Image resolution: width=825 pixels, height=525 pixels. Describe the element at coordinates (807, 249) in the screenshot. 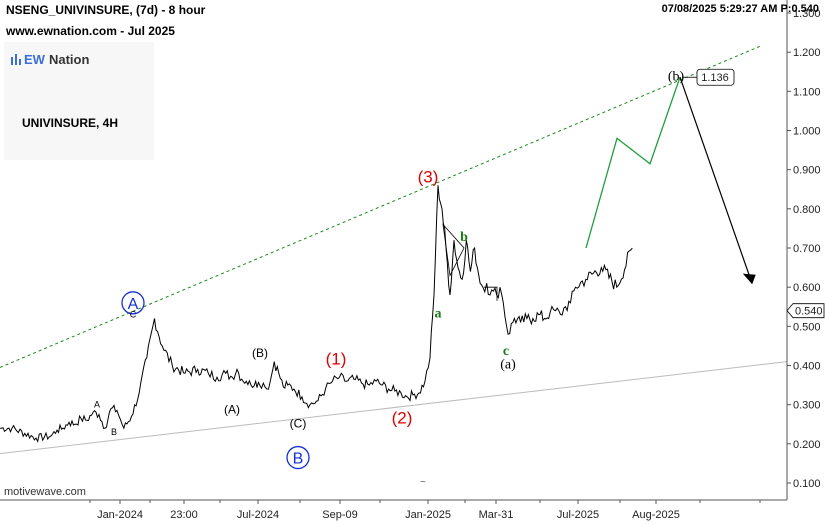

I see `y-tick-label: 0.700` at that location.